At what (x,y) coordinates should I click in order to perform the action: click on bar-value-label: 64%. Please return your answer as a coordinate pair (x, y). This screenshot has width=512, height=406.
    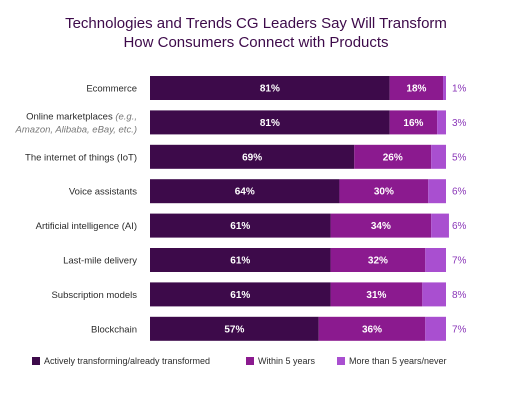
    Looking at the image, I should click on (245, 192).